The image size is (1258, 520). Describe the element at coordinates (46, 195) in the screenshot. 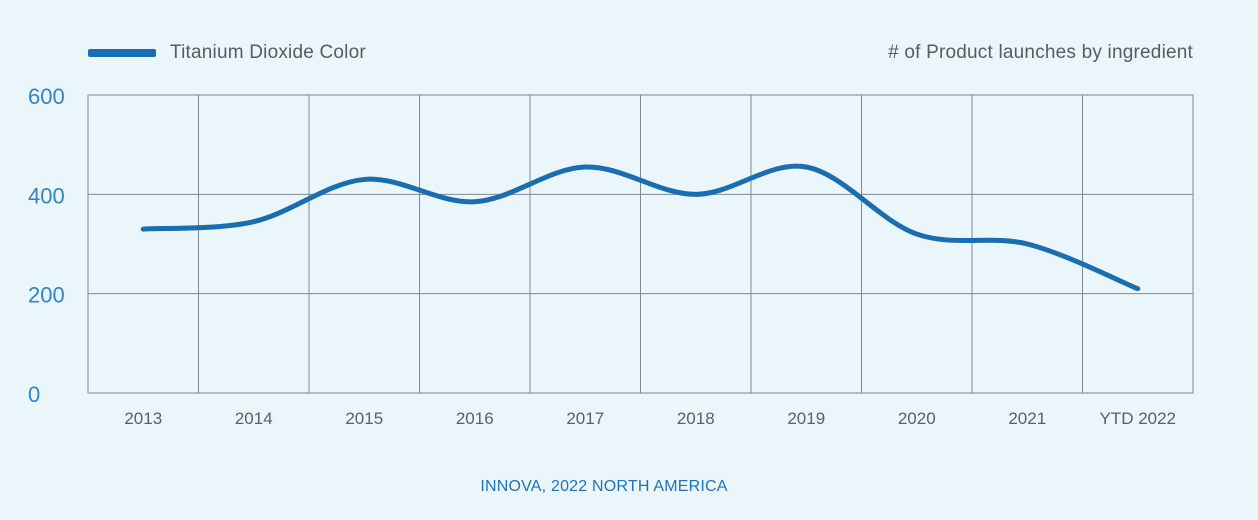

I see `y-tick-label: 400` at that location.